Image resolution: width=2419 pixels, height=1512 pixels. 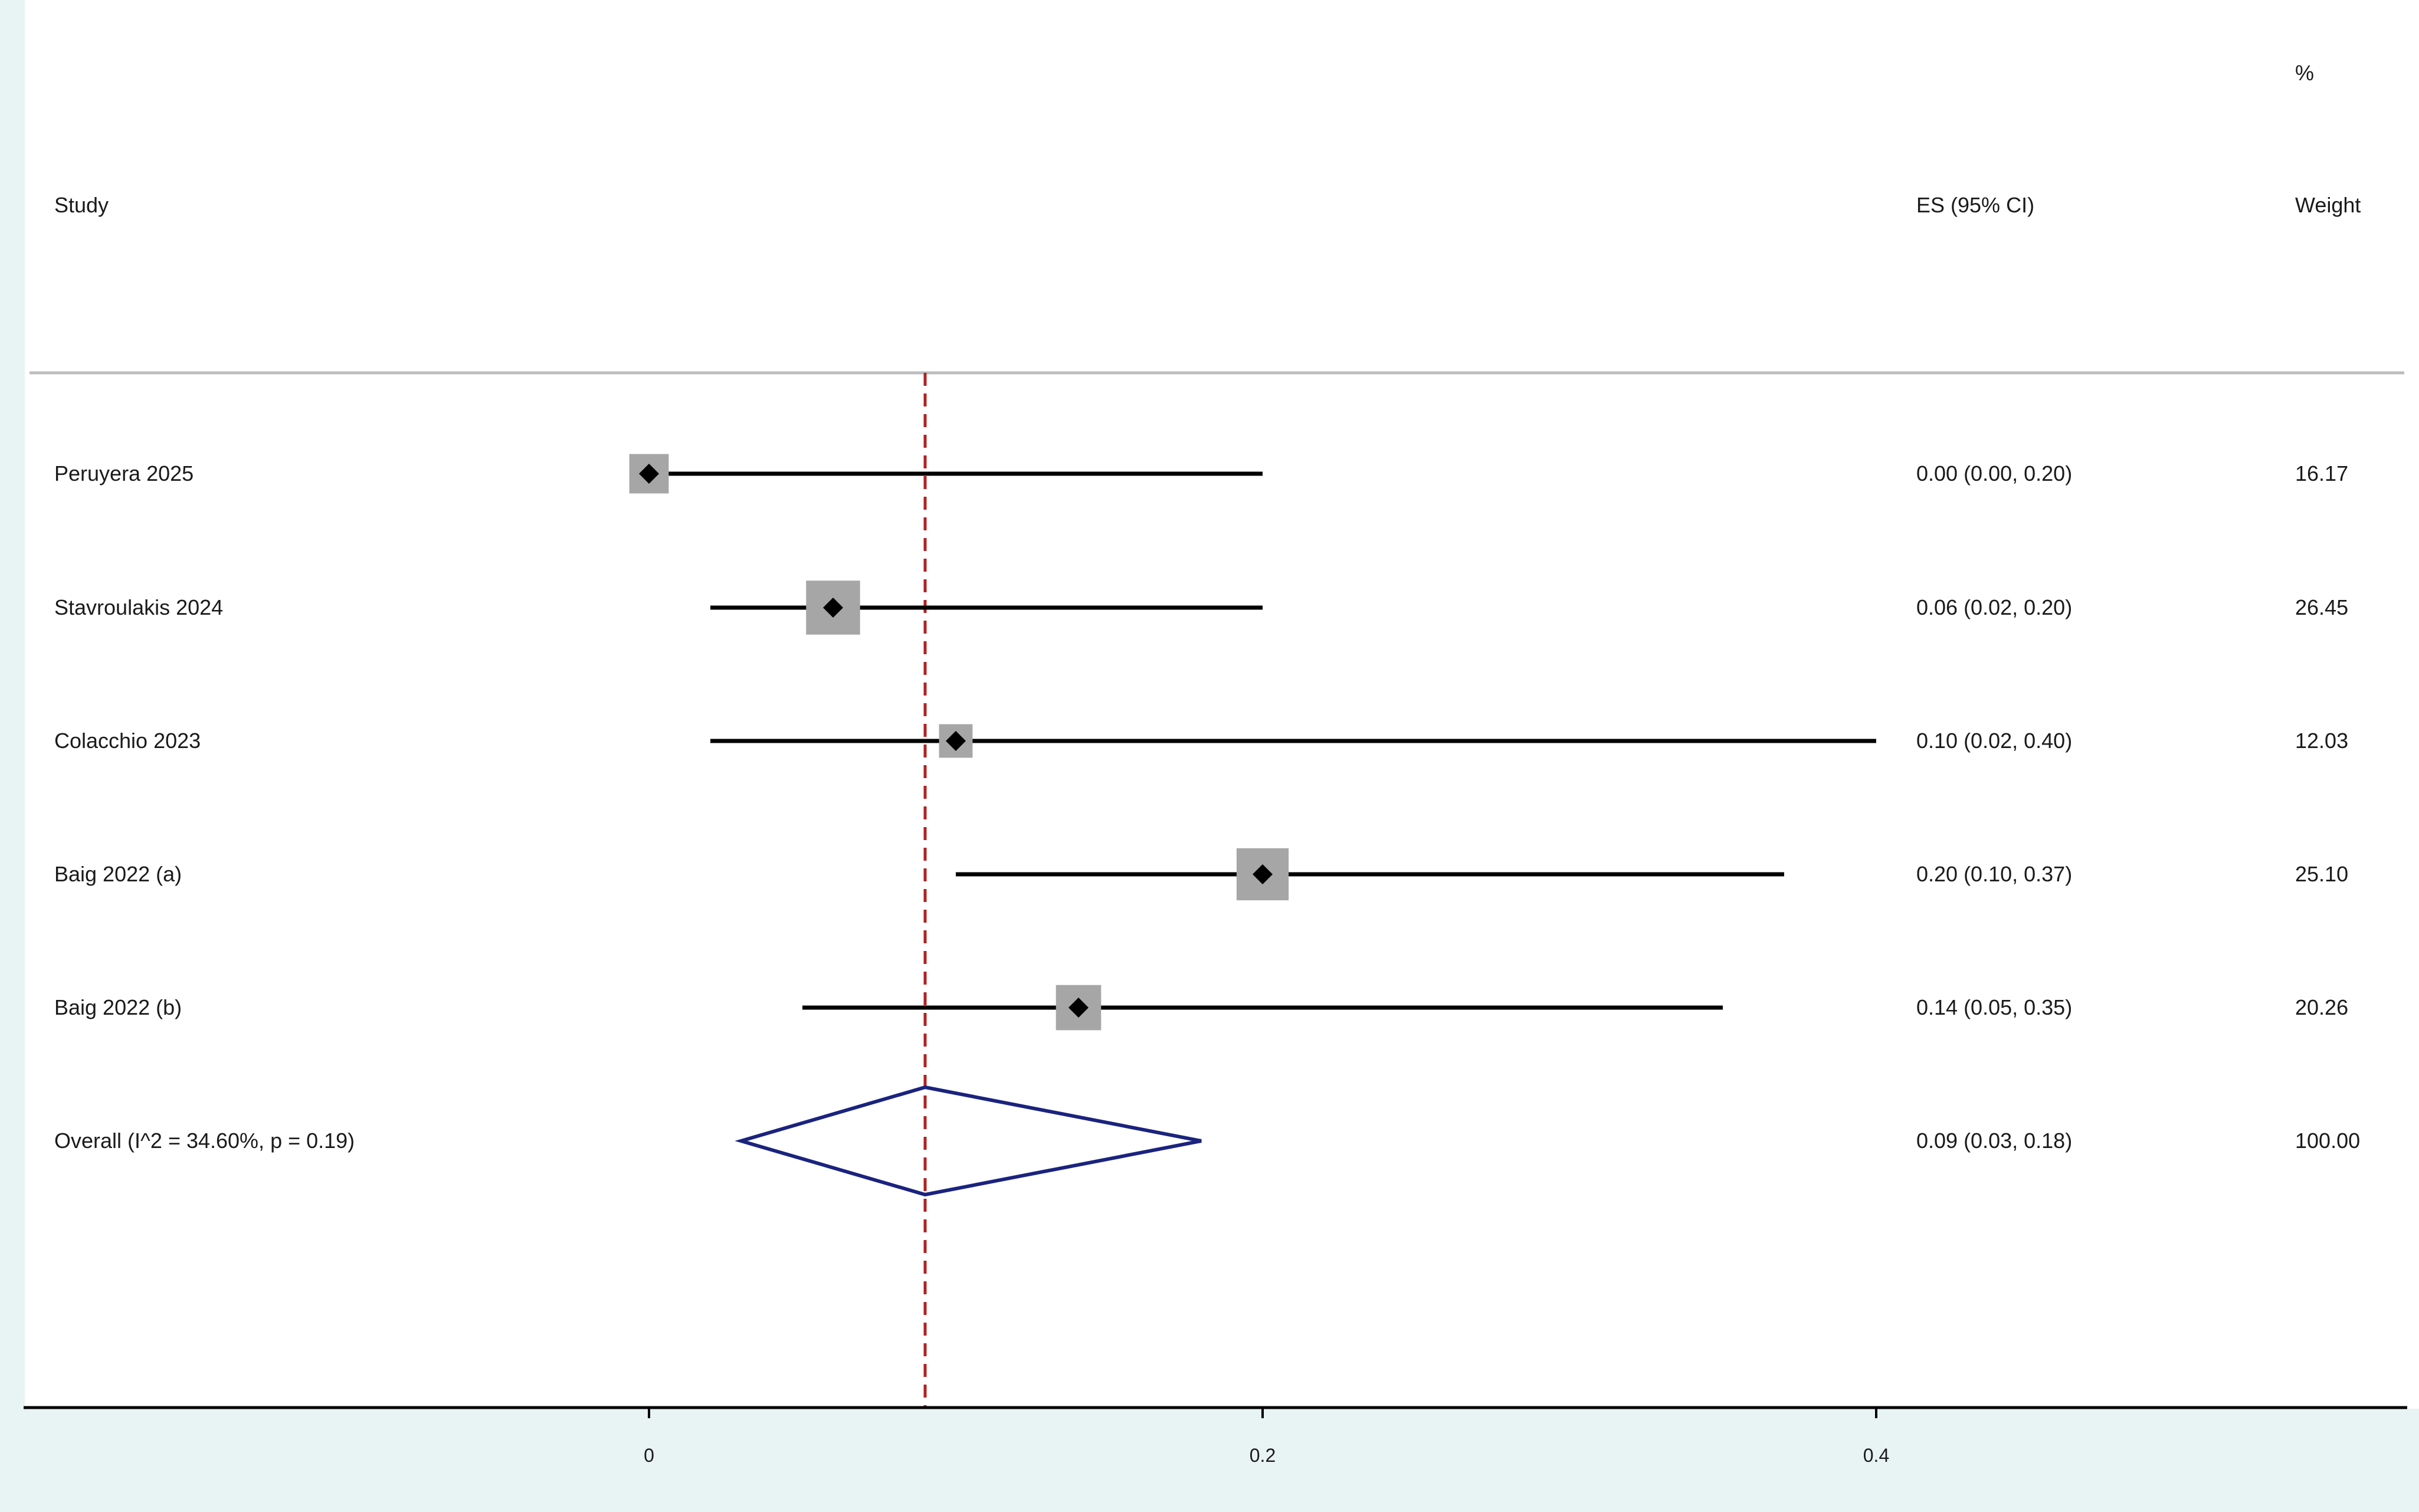 What do you see at coordinates (1994, 1141) in the screenshot?
I see `overall-es-ci: 0.09 (0.03, 0.18)` at bounding box center [1994, 1141].